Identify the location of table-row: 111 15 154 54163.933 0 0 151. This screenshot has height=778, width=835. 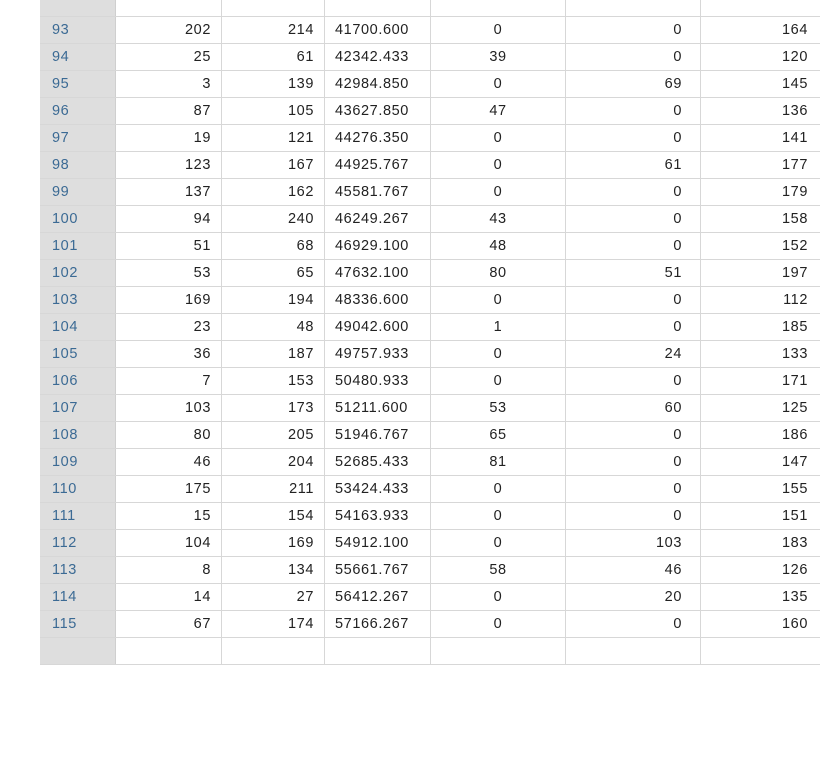
(430, 516).